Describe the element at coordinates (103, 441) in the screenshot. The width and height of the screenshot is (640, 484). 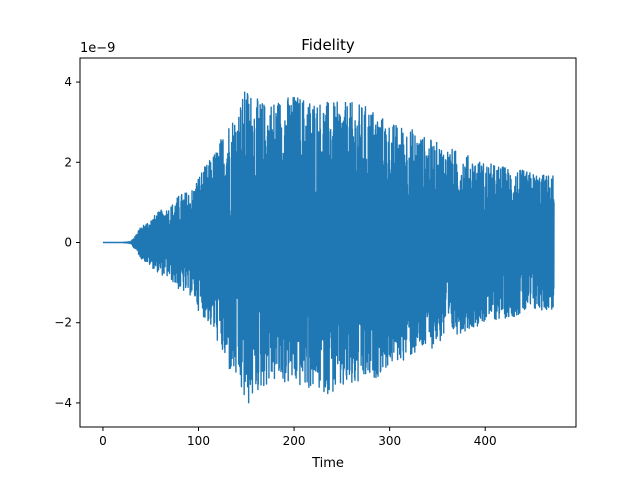
I see `x-tick-label: 0` at that location.